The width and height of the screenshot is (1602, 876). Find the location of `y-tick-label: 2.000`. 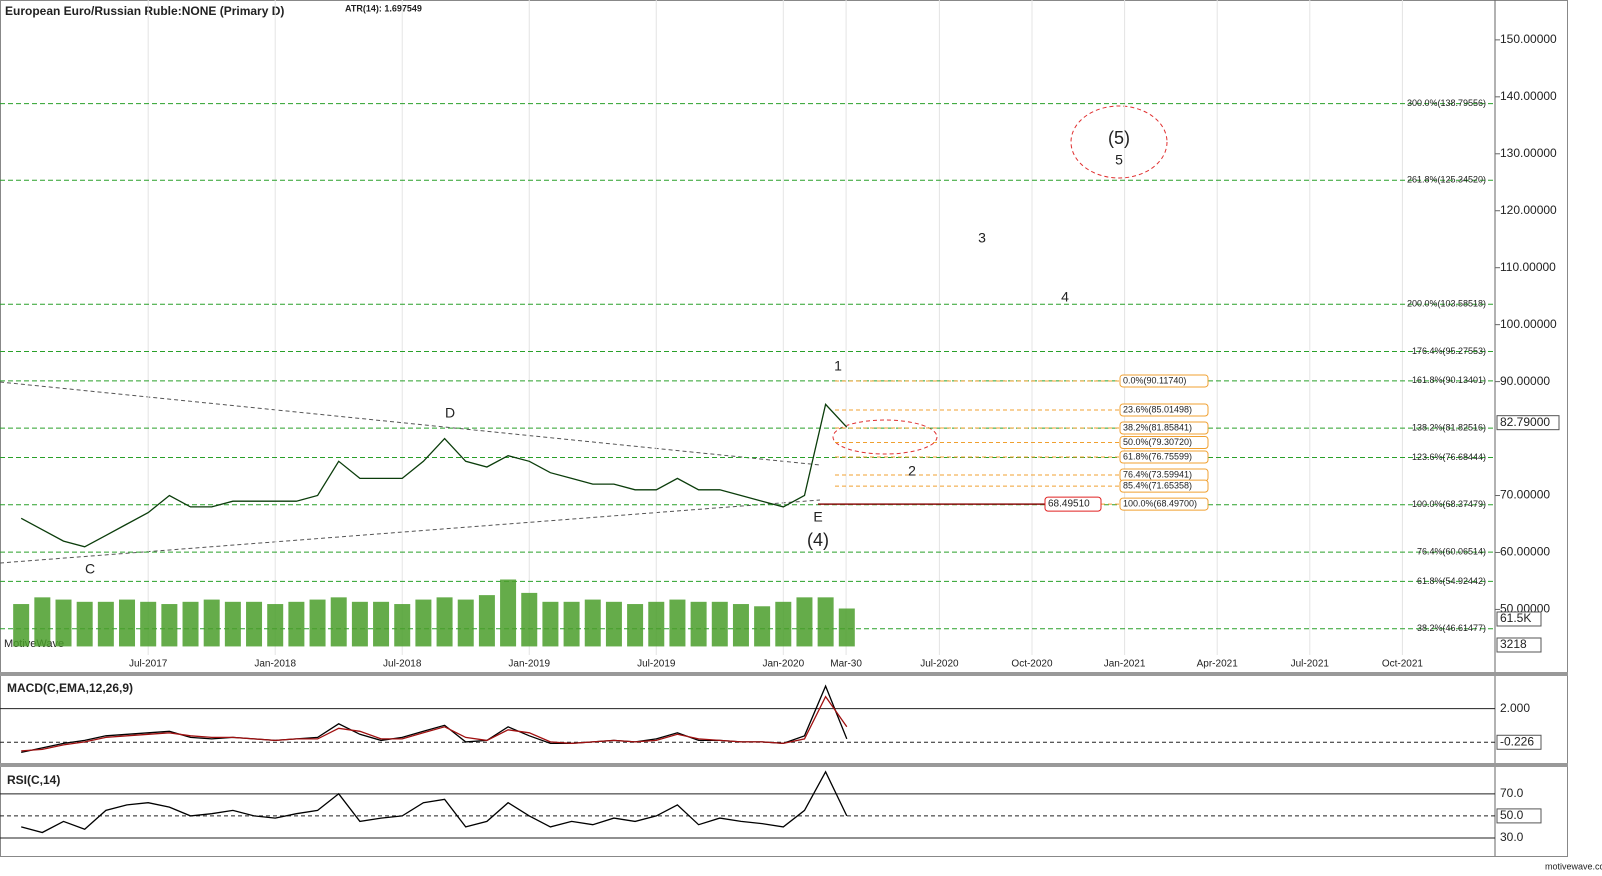

y-tick-label: 2.000 is located at coordinates (1515, 708).